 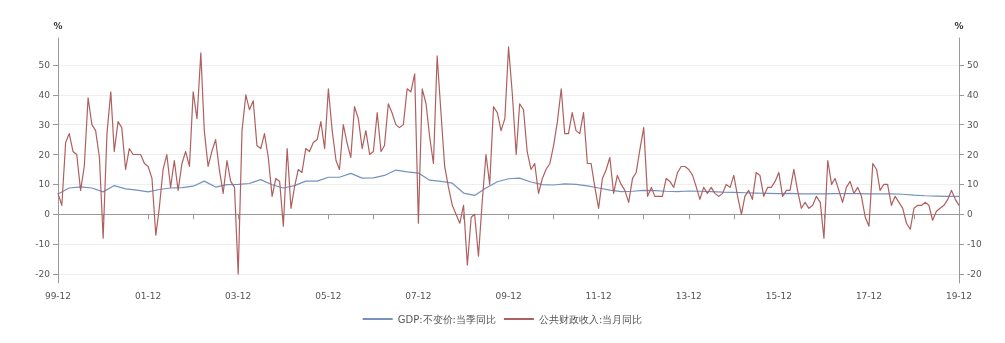 What do you see at coordinates (970, 214) in the screenshot?
I see `y2-tick-label: 0` at bounding box center [970, 214].